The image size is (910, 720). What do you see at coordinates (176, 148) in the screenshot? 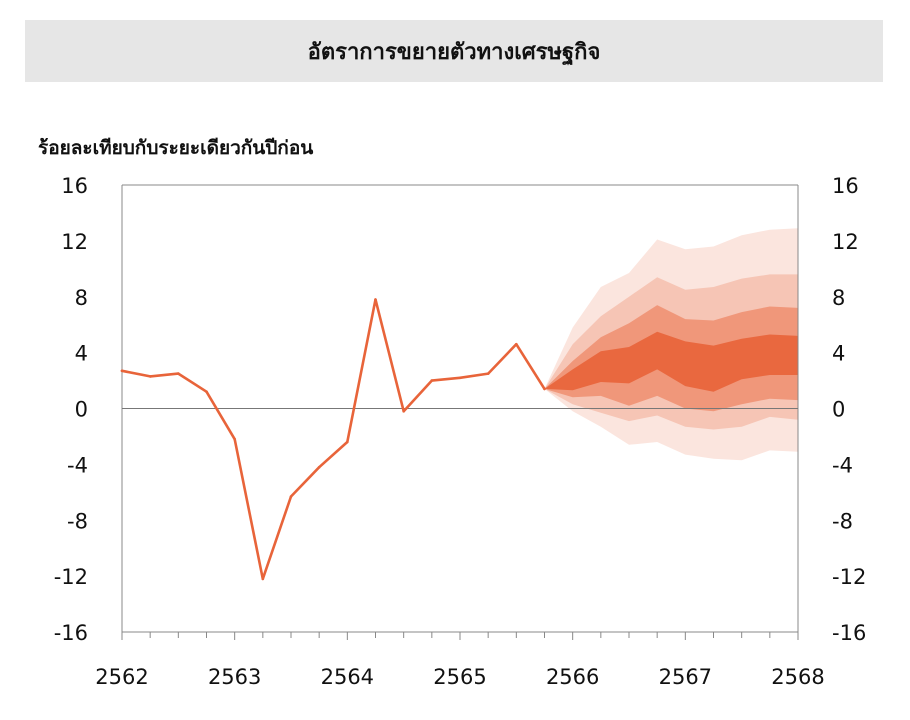
I see `y-axis-label: ร้อยละเทียบกับระยะเดียวกันปีก่อน` at bounding box center [176, 148].